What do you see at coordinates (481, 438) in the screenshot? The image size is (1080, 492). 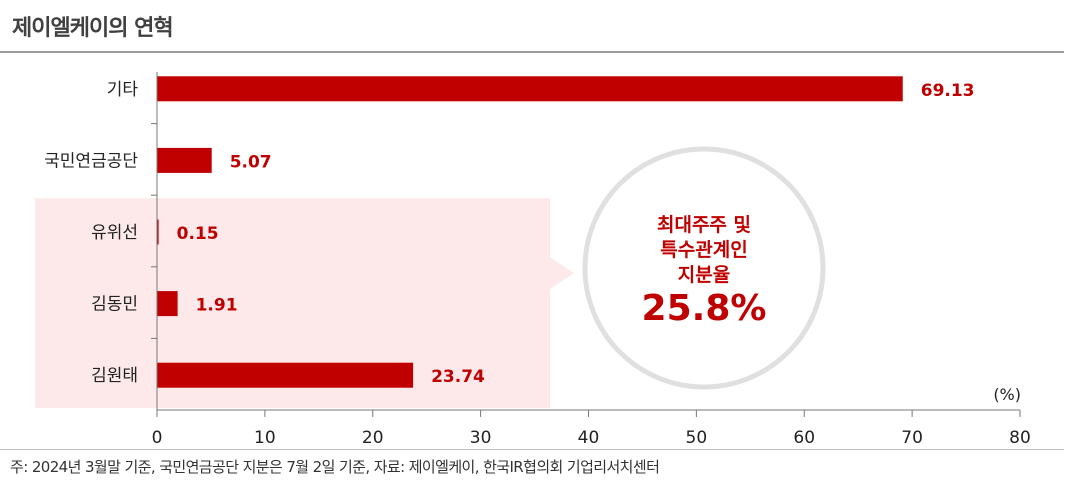 I see `x-tick-label: 30` at bounding box center [481, 438].